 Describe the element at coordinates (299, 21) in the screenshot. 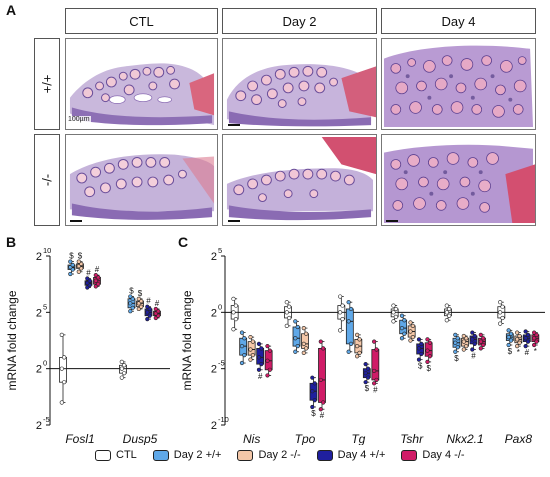

I see `column-header-day2: Day 2` at that location.